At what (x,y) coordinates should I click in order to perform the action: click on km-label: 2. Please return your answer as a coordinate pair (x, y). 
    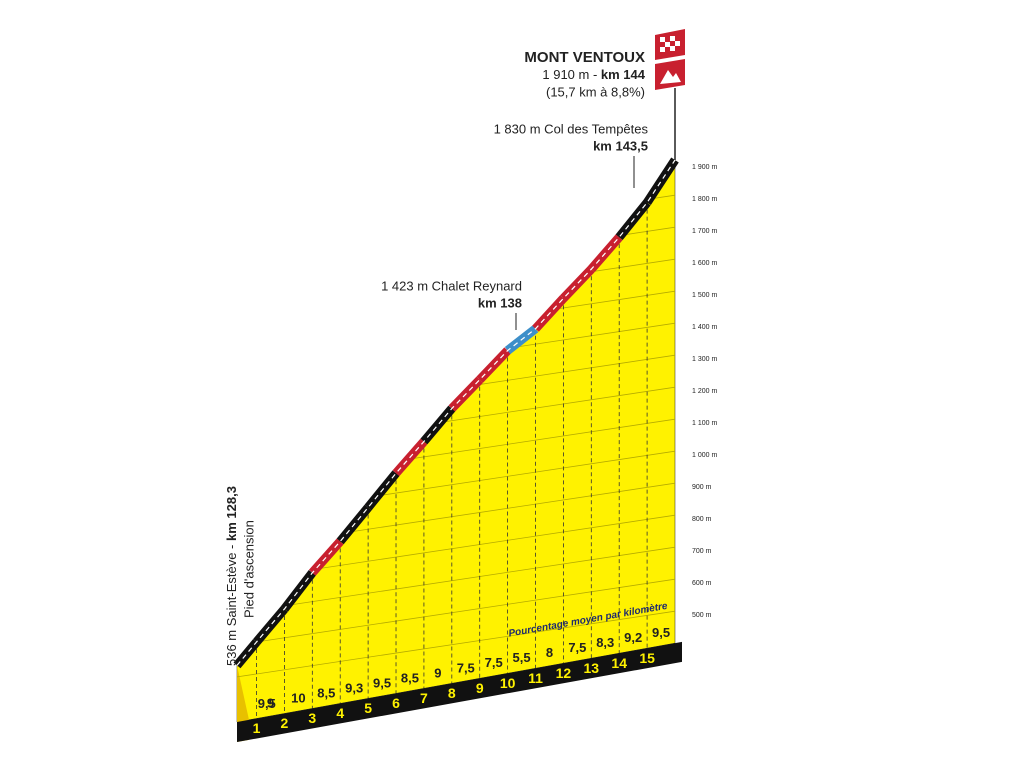
    Looking at the image, I should click on (285, 723).